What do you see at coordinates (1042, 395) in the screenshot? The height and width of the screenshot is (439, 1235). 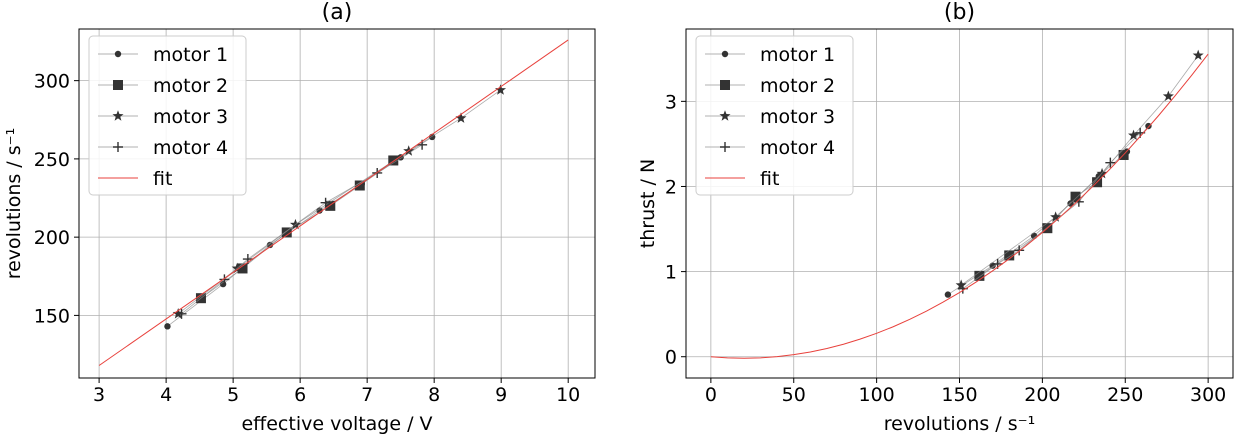 I see `x-tick-label: 200` at bounding box center [1042, 395].